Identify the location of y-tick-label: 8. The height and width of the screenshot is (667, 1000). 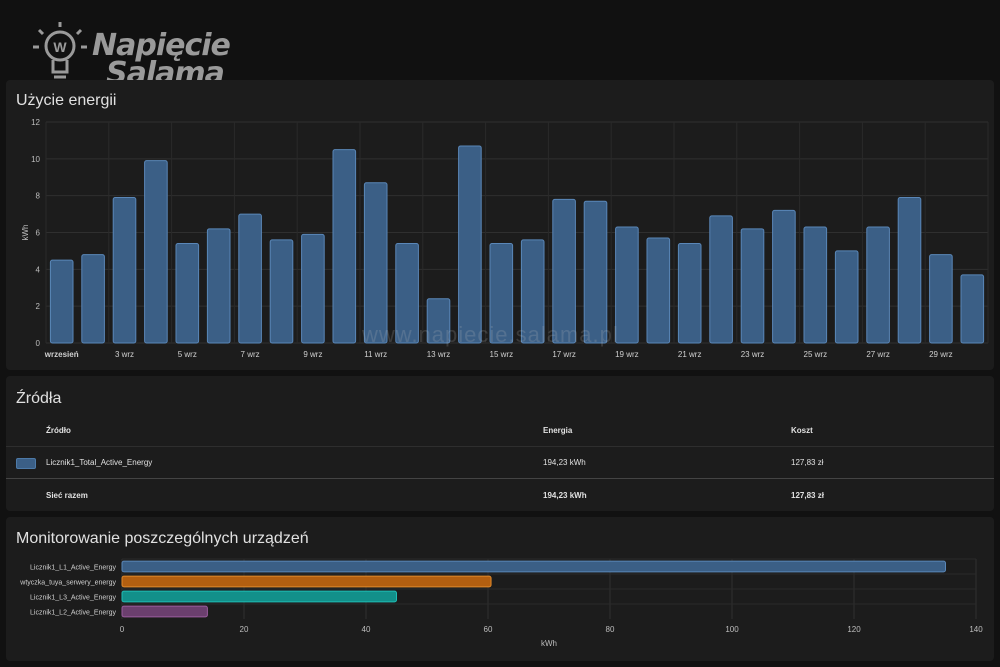
(38, 196).